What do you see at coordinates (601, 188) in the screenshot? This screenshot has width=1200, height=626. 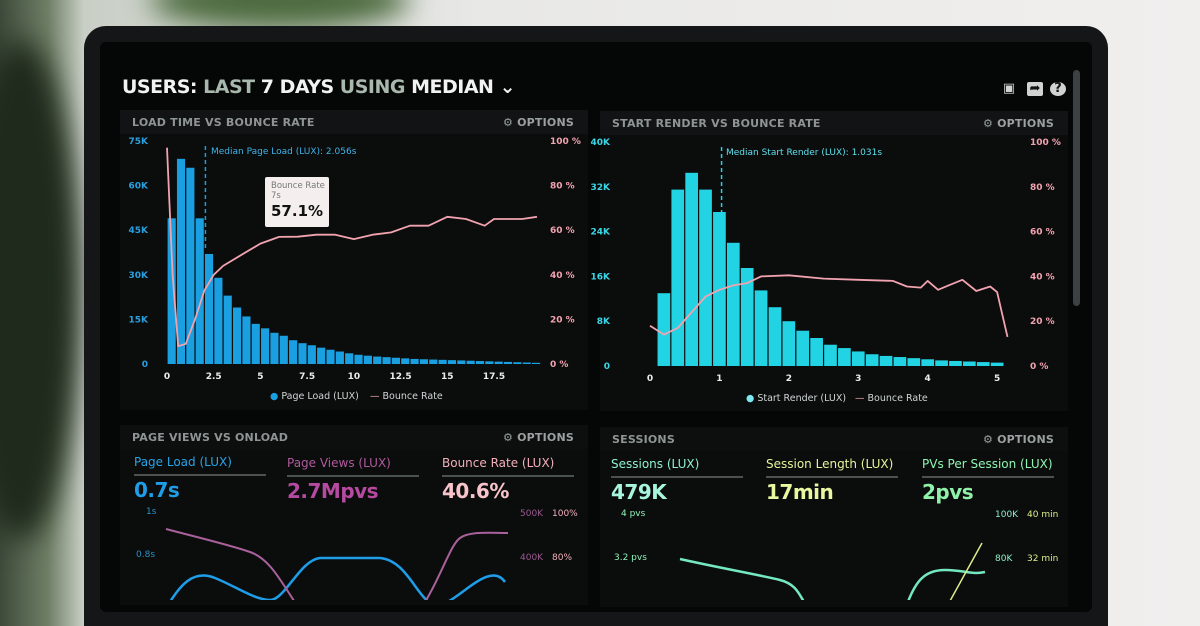 I see `y-left-tick: 32K` at bounding box center [601, 188].